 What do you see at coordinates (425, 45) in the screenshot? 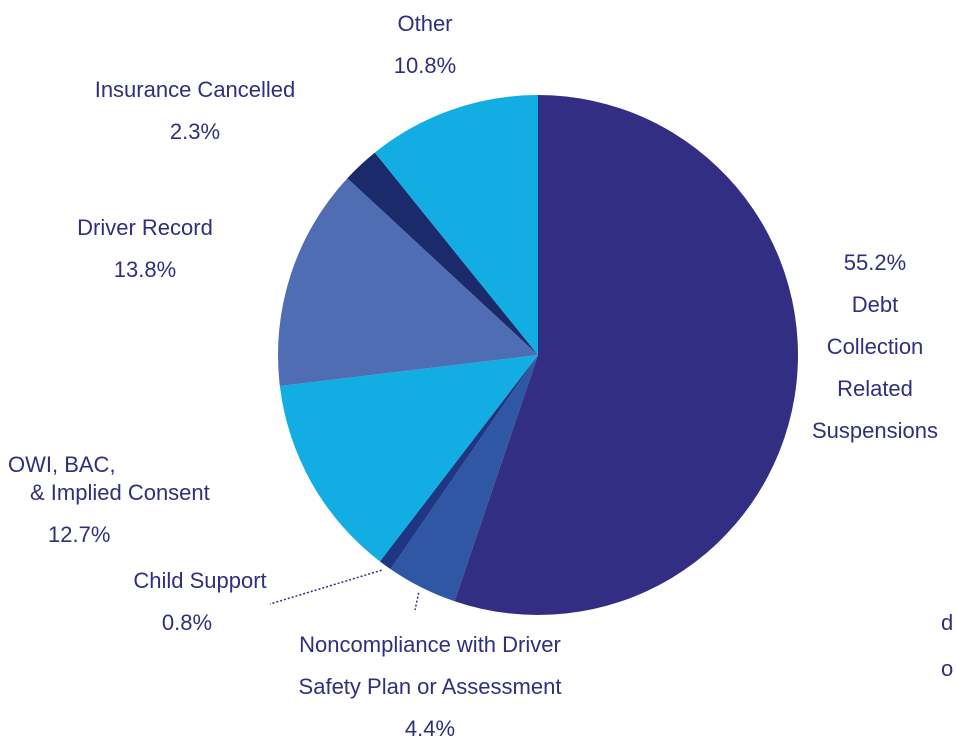
I see `label-other: Other 10.8%` at bounding box center [425, 45].